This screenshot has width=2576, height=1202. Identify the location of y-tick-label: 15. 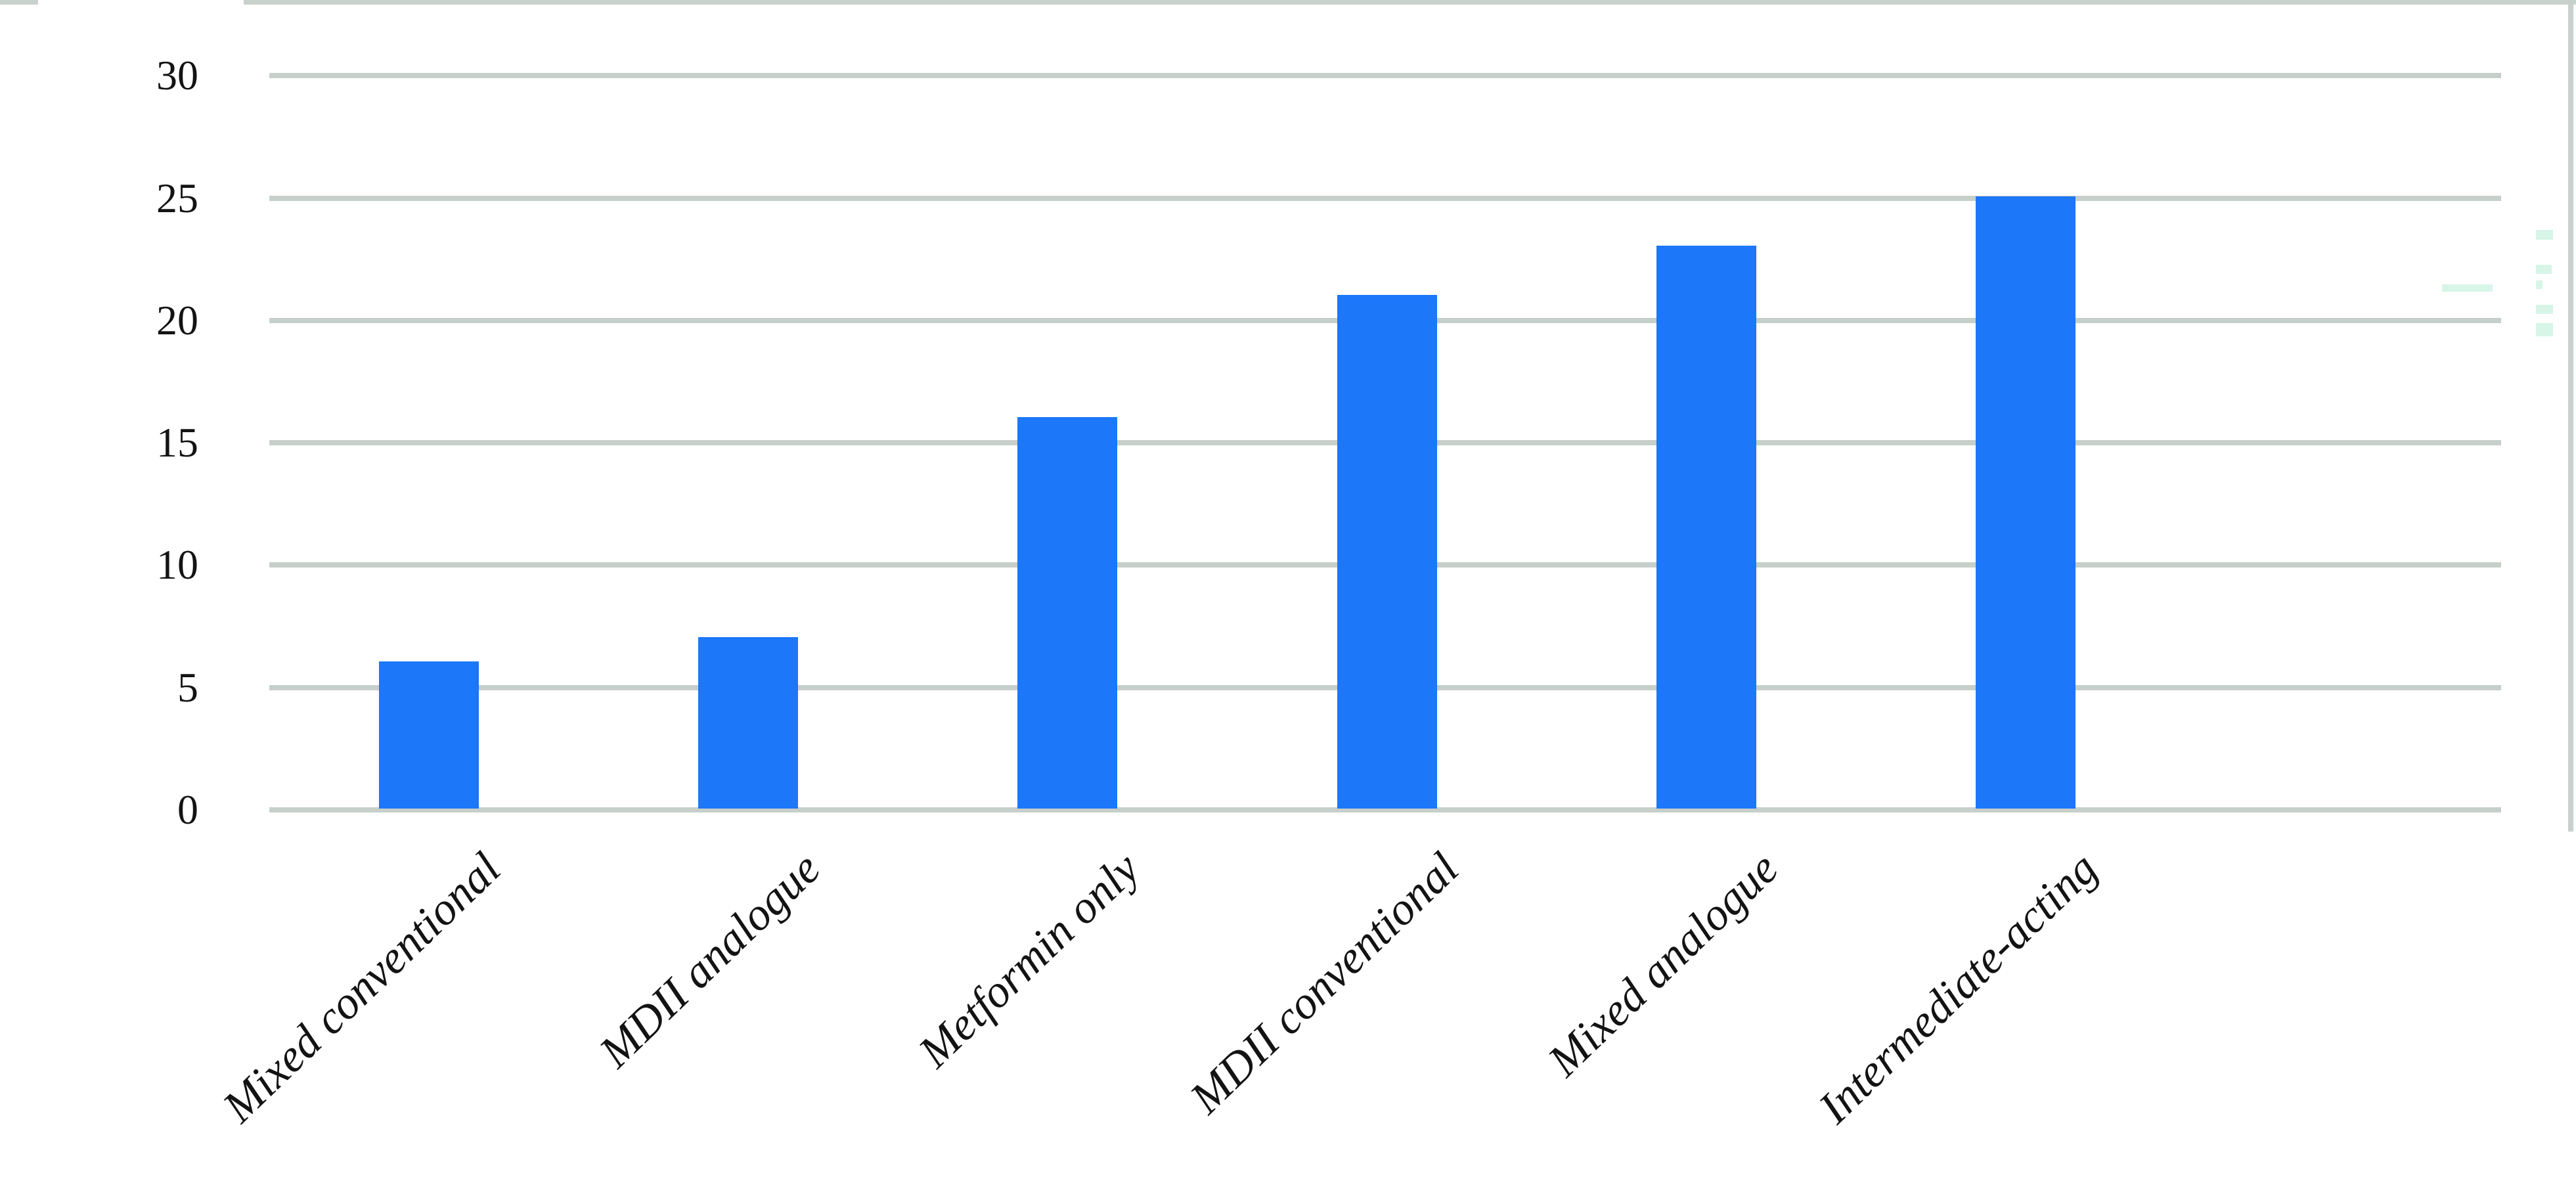
(177, 442).